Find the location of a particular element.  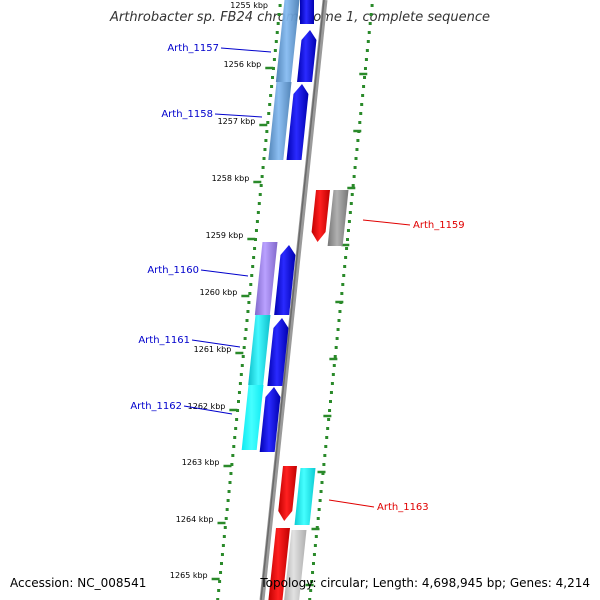

gene-label-arth-1163: Arth_1163 is located at coordinates (403, 507).